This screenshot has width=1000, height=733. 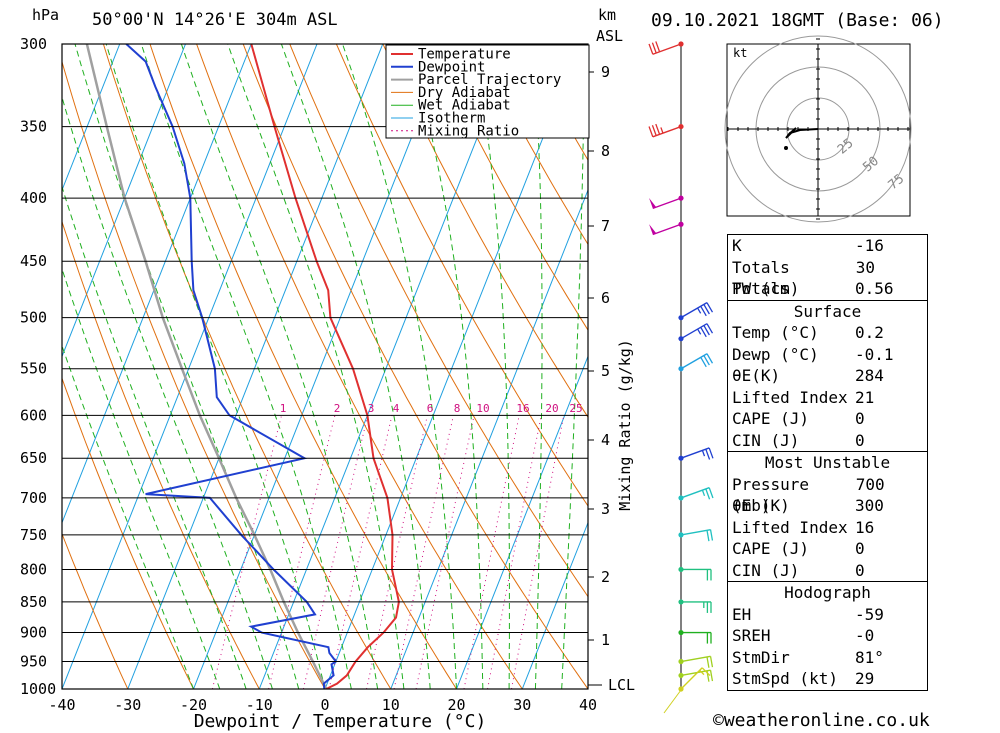 What do you see at coordinates (456, 705) in the screenshot?
I see `temperature-tick-label: 20` at bounding box center [456, 705].